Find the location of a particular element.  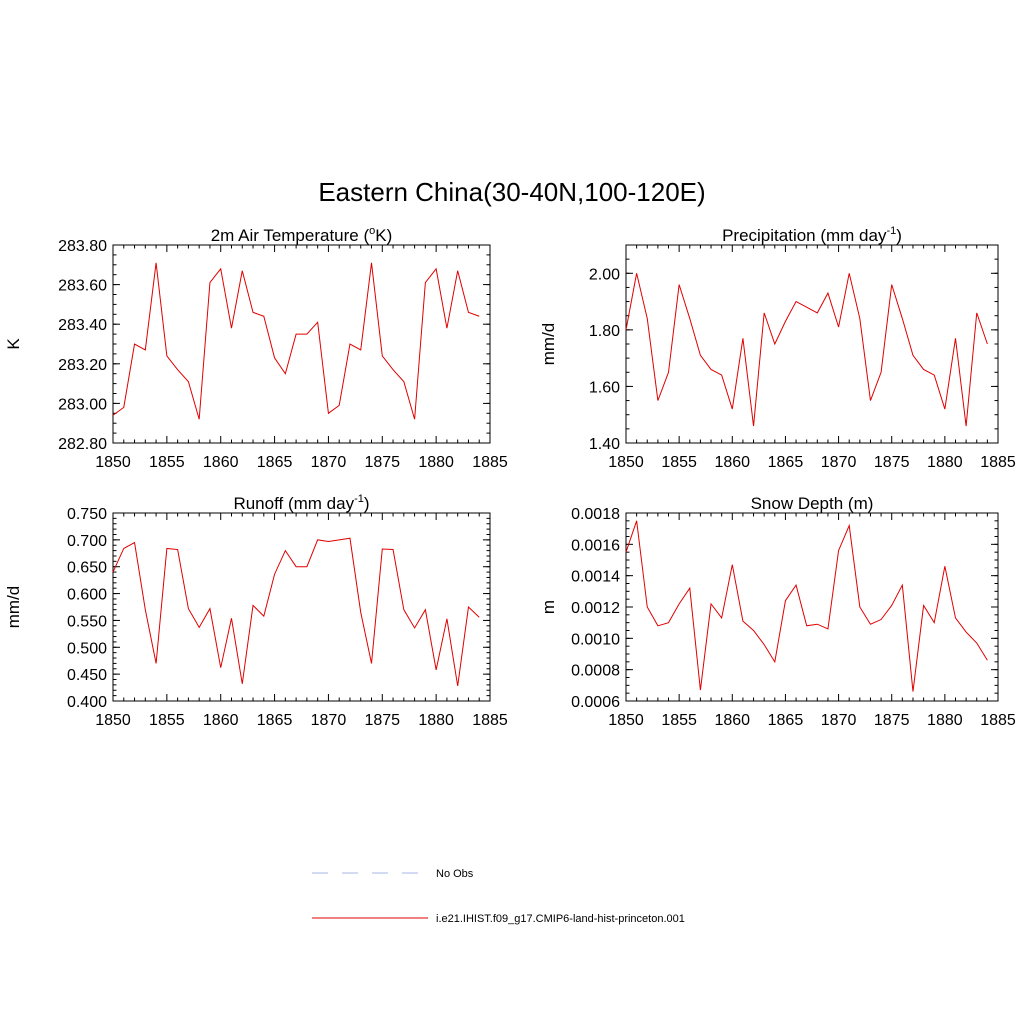

panel-title: 2m Air Temperature (oK) is located at coordinates (302, 235).